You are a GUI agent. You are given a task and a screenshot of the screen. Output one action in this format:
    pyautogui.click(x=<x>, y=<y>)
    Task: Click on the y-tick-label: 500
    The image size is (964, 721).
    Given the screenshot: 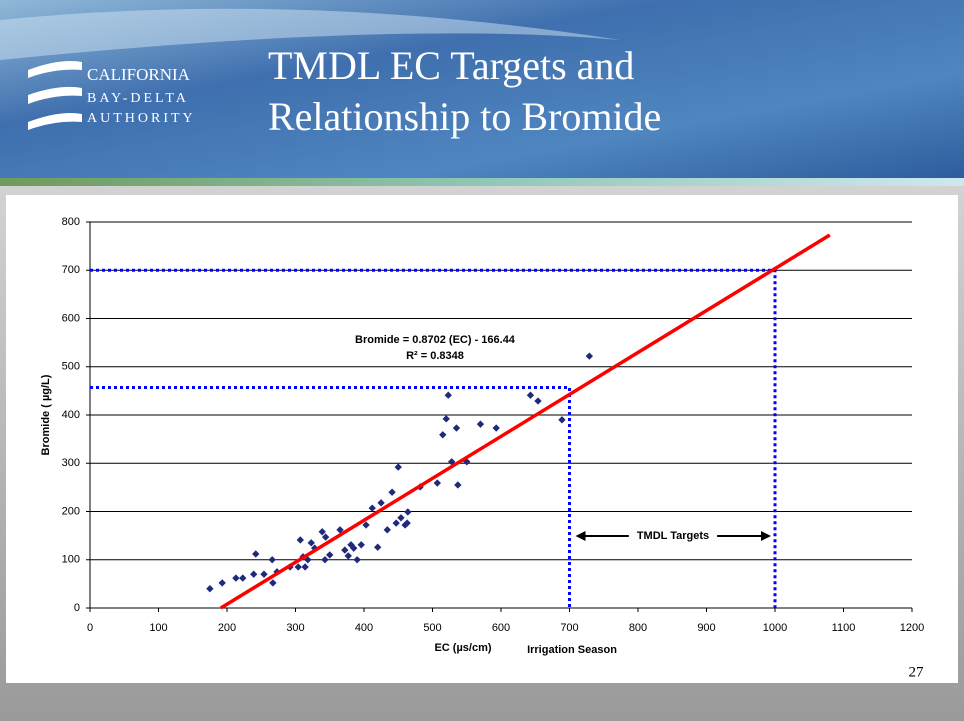 What is the action you would take?
    pyautogui.click(x=71, y=367)
    